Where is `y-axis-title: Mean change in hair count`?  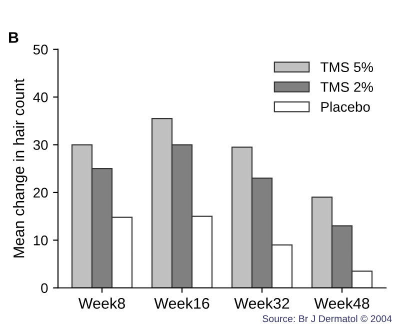
y-axis-title: Mean change in hair count is located at coordinates (20, 168).